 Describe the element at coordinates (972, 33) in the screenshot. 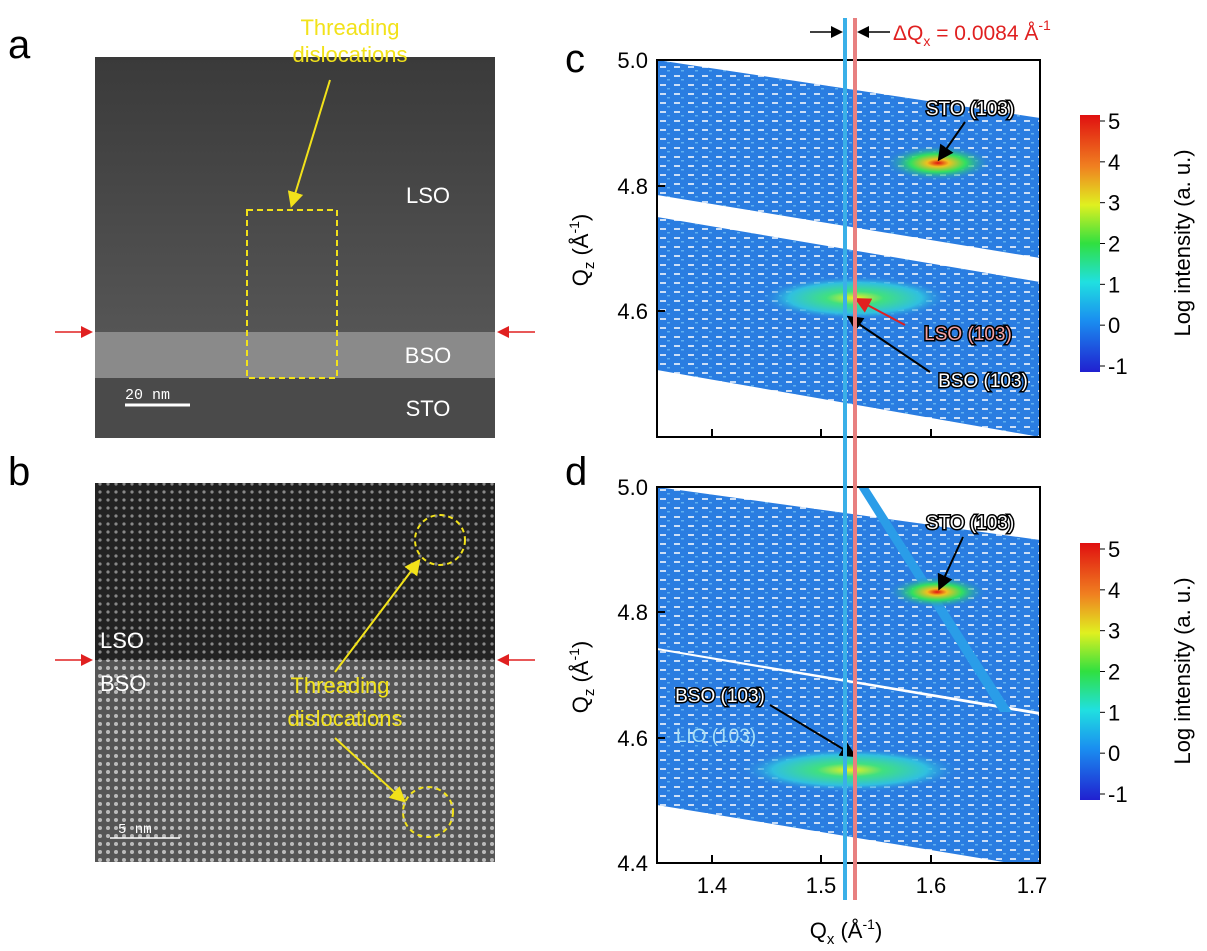

I see `delta-annotation: ΔQx = 0.0084 Å-1` at that location.